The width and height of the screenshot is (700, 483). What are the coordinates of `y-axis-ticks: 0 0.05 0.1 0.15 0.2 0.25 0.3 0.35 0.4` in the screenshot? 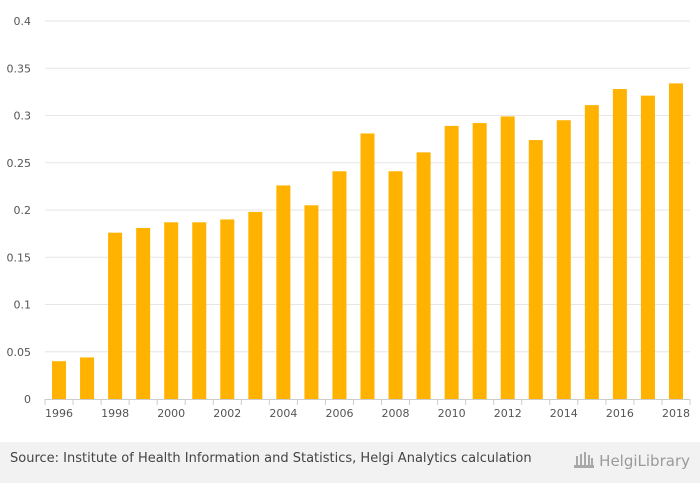 It's located at (19, 210).